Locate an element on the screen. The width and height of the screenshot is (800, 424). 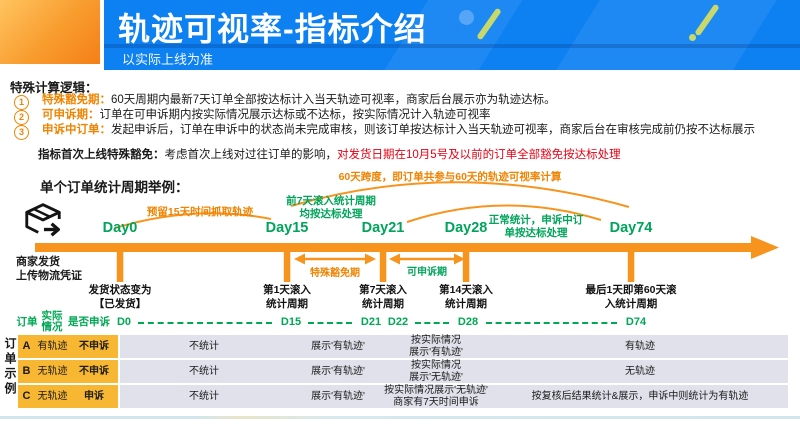
table-row: B 无轨迹 不申诉 不统计 展示'有轨迹' 按实际情况 展示'无轨迹' 无轨迹 is located at coordinates (400, 371).